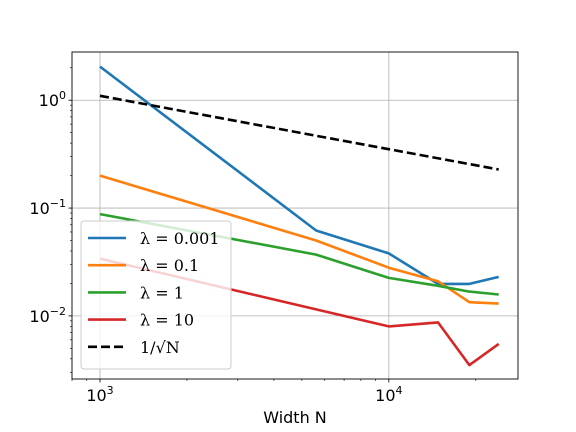 The image size is (576, 432). Describe the element at coordinates (162, 292) in the screenshot. I see `legend-label-2: λ = 1` at that location.